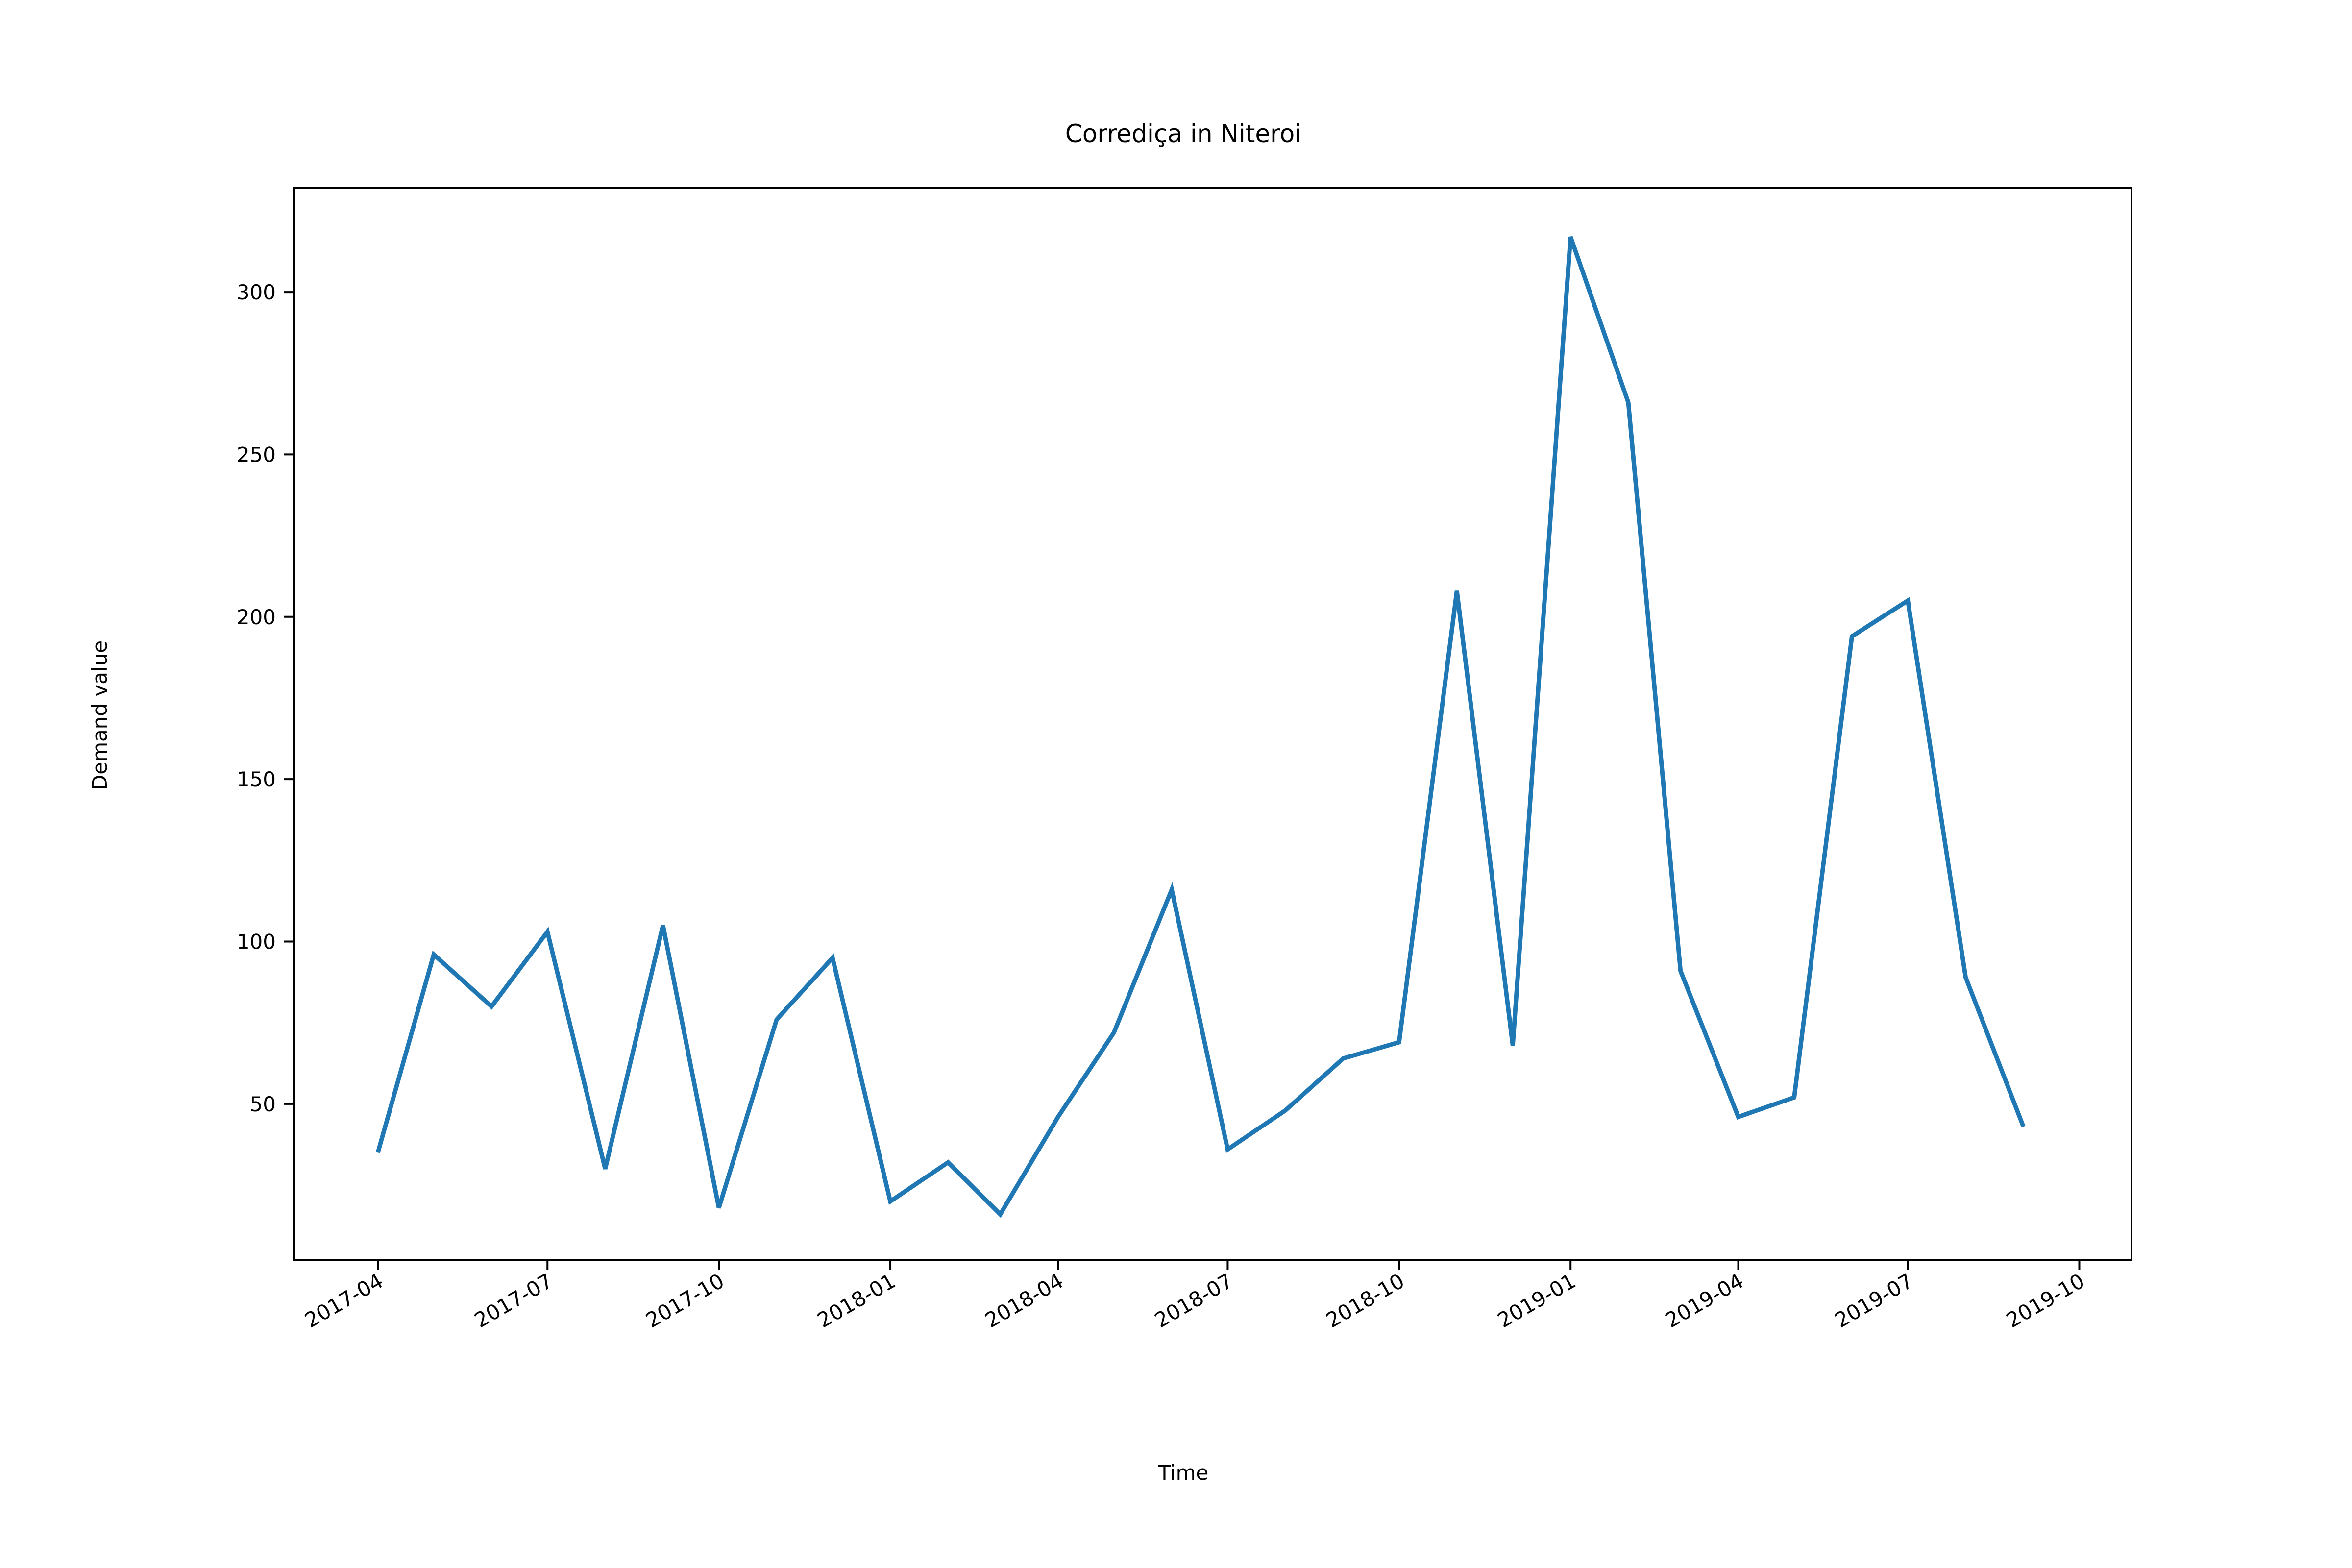 This screenshot has height=1568, width=2352. What do you see at coordinates (263, 1104) in the screenshot?
I see `y-tick-label: 50` at bounding box center [263, 1104].